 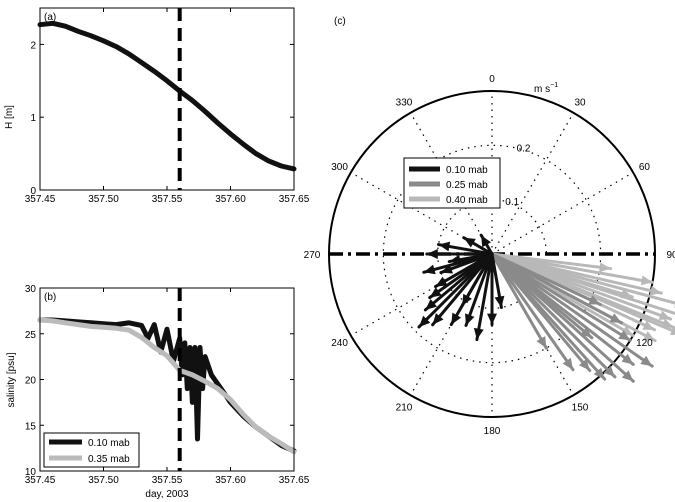 What do you see at coordinates (9, 117) in the screenshot?
I see `panel-a-y-axis-label: H [m]` at bounding box center [9, 117].